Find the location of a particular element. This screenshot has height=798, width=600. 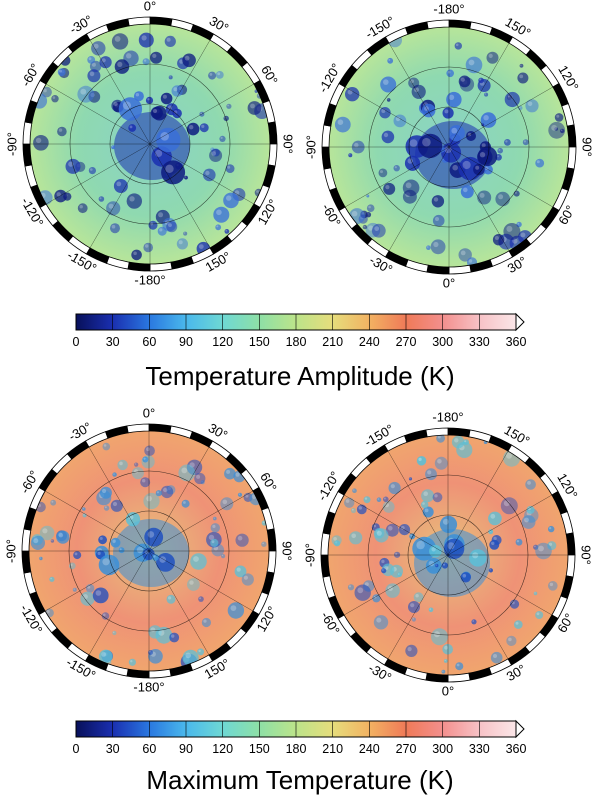

amplitude-colorbar-title: Temperature Amplitude (K) is located at coordinates (299, 376).